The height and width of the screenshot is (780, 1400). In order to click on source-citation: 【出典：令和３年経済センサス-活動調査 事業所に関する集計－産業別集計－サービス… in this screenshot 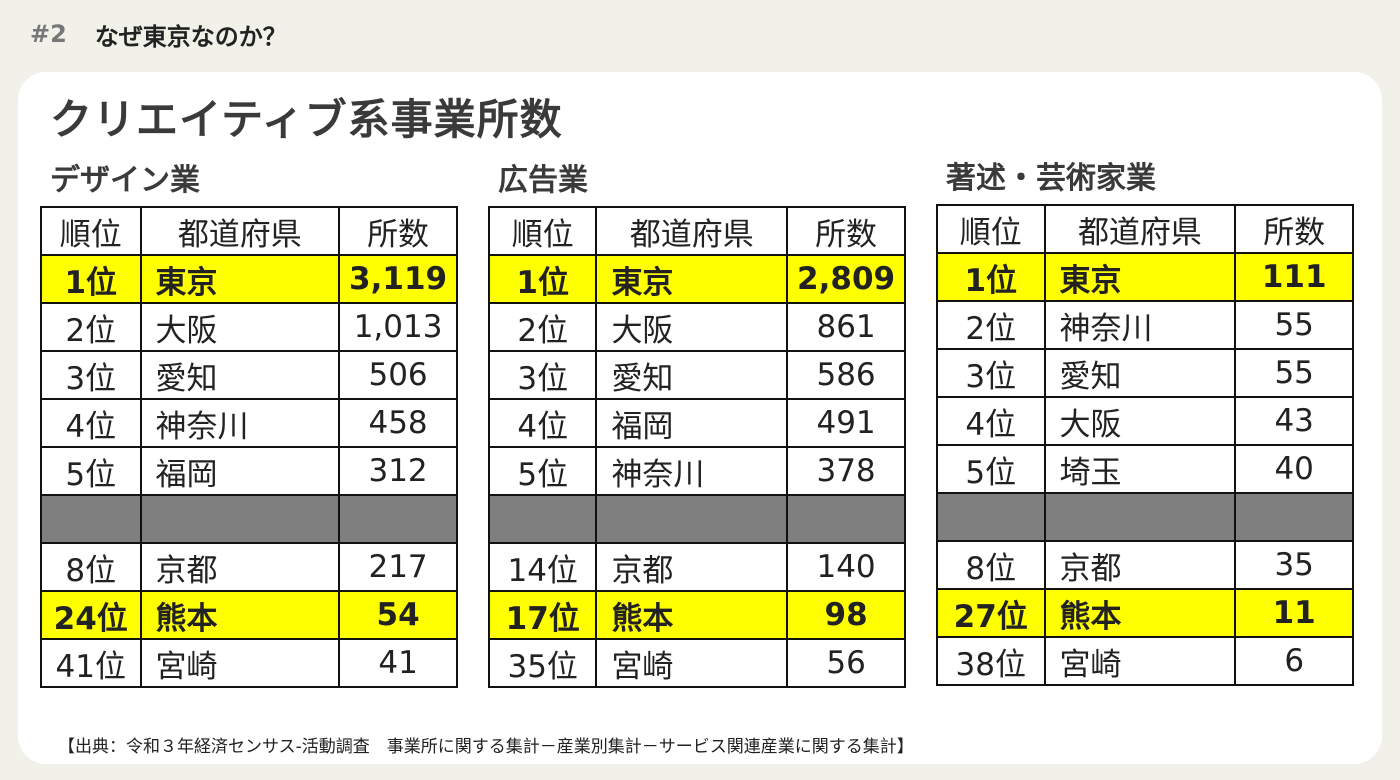, I will do `click(486, 747)`.